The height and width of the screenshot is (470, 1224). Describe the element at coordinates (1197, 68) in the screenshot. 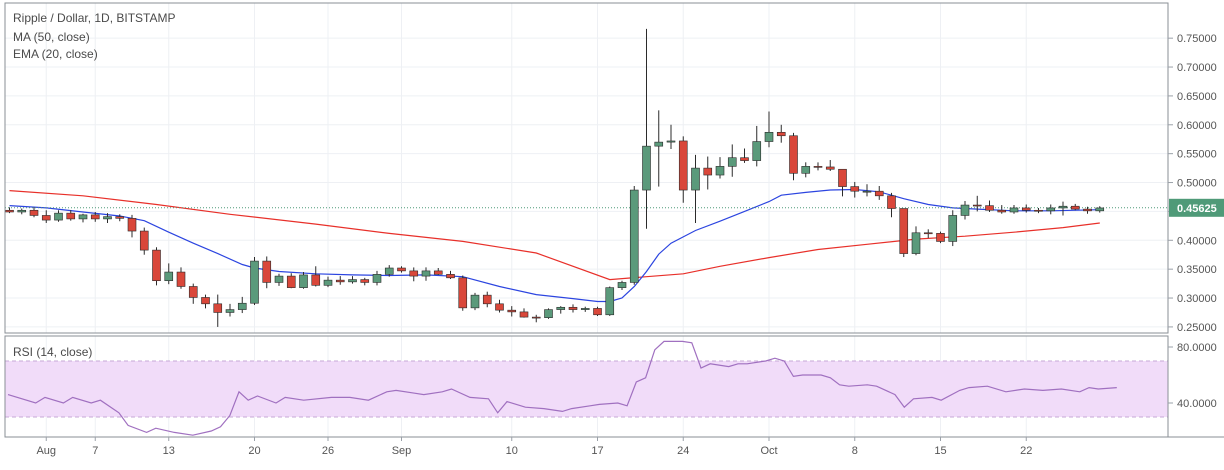

I see `price-tick-label: 0.70000` at that location.